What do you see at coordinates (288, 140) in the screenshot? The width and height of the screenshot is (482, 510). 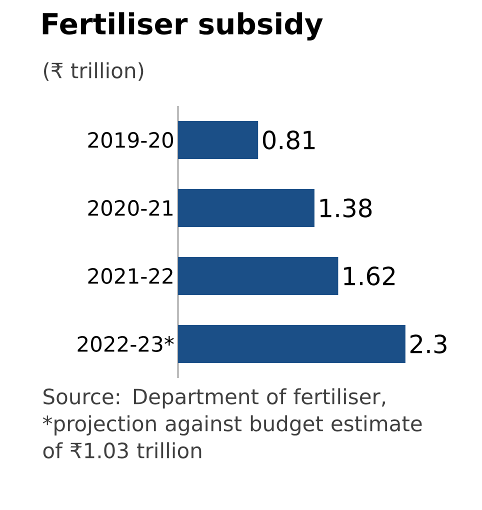 I see `data-label: 0.81` at bounding box center [288, 140].